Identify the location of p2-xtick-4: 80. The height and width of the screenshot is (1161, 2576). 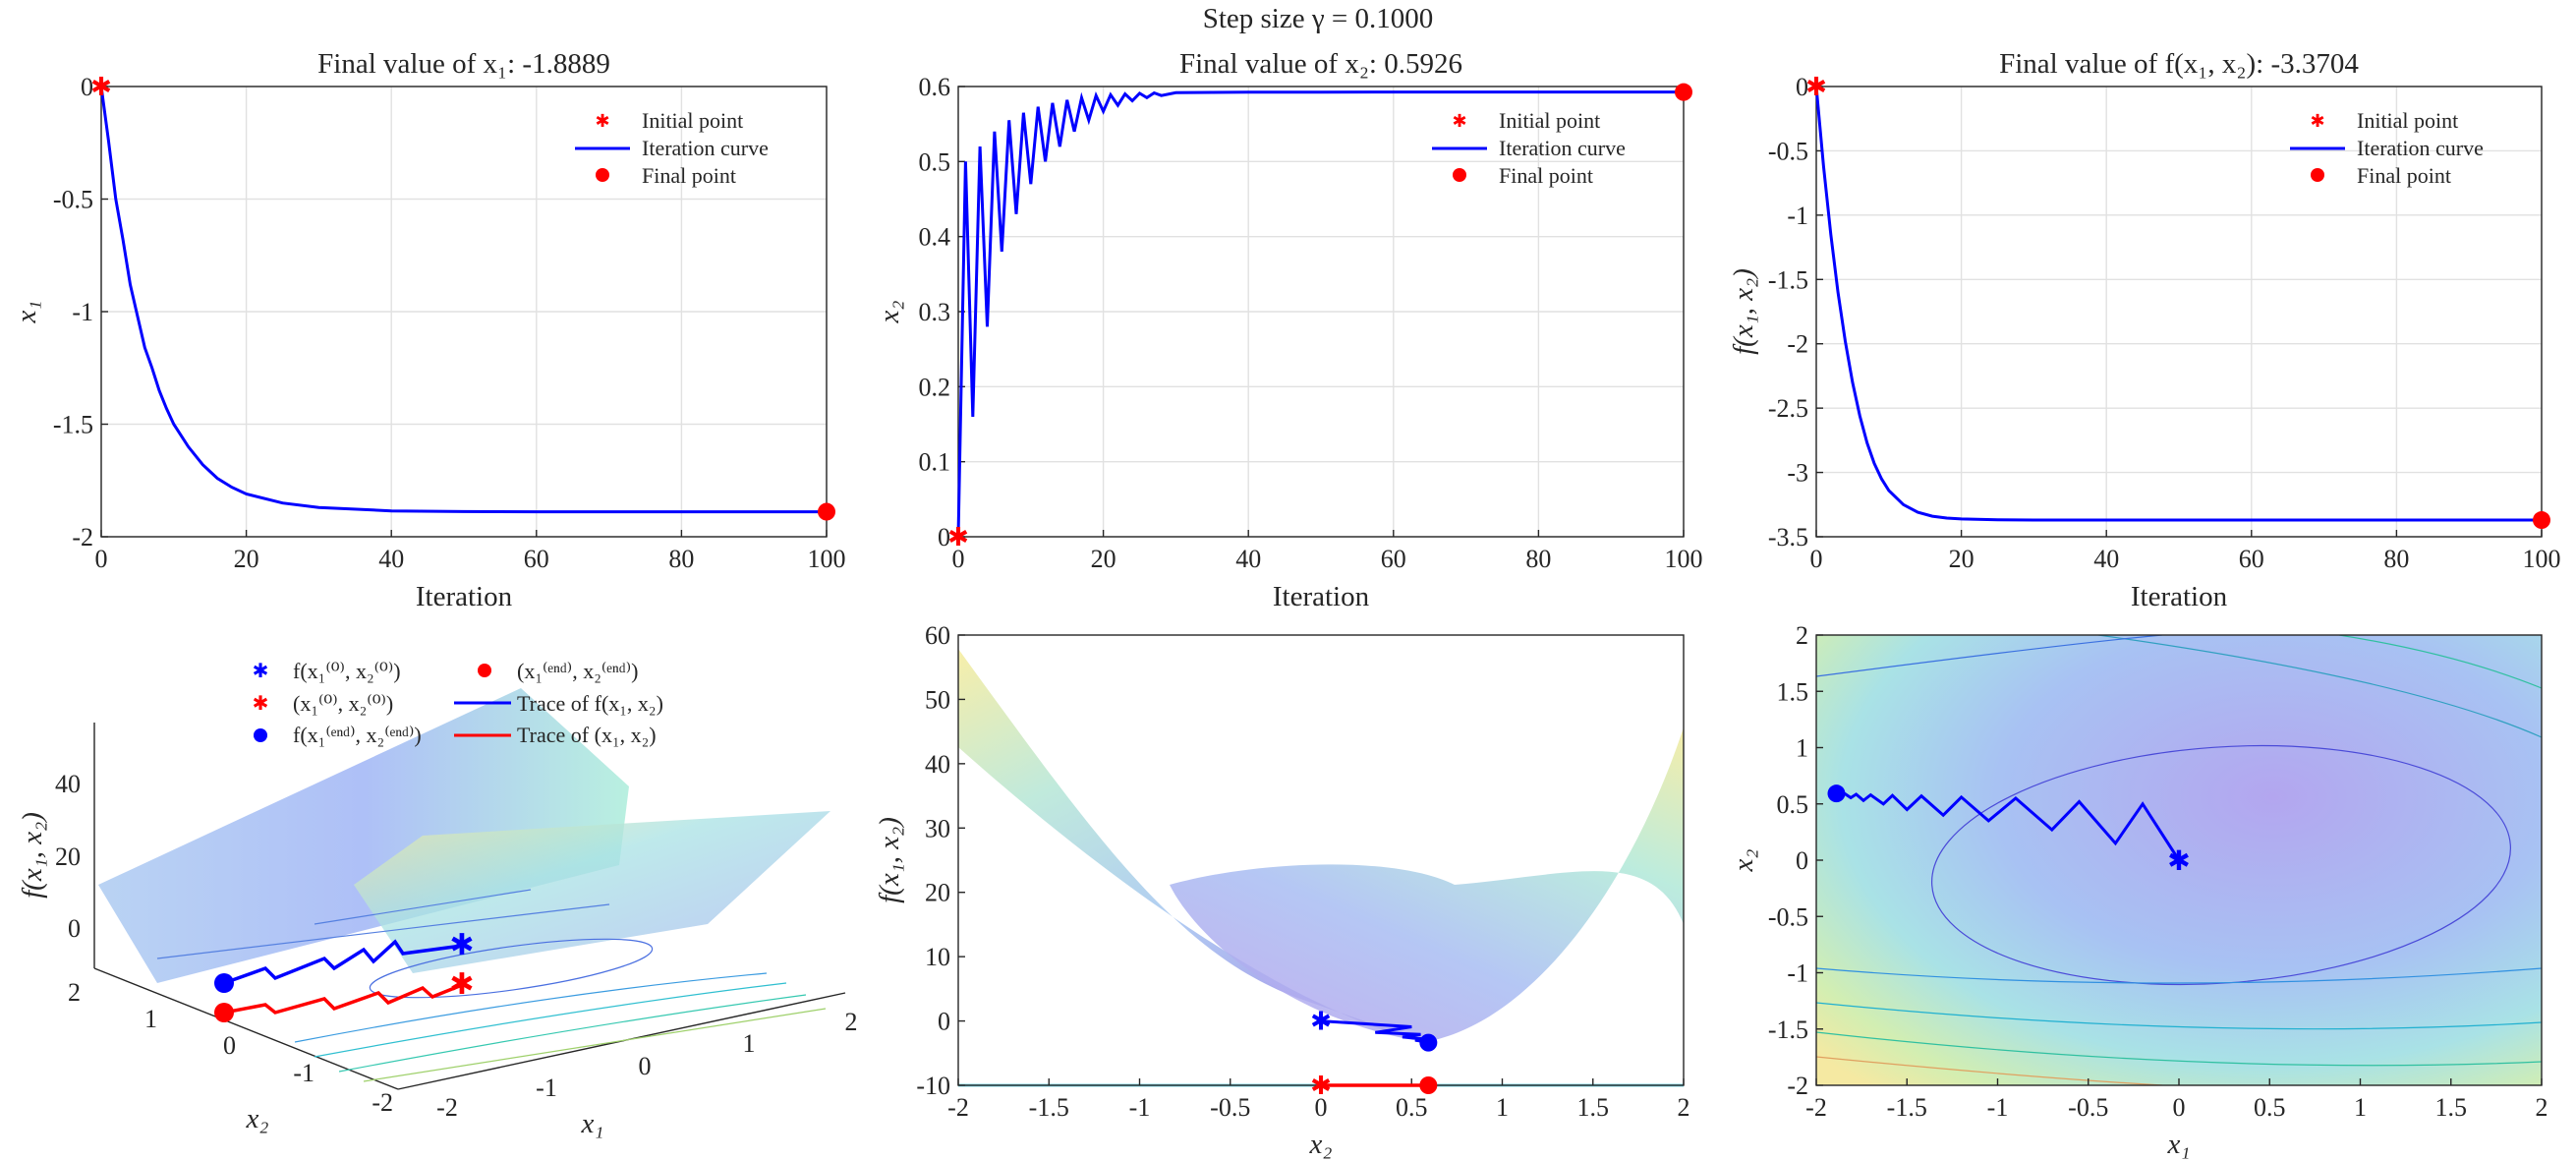
(2396, 559).